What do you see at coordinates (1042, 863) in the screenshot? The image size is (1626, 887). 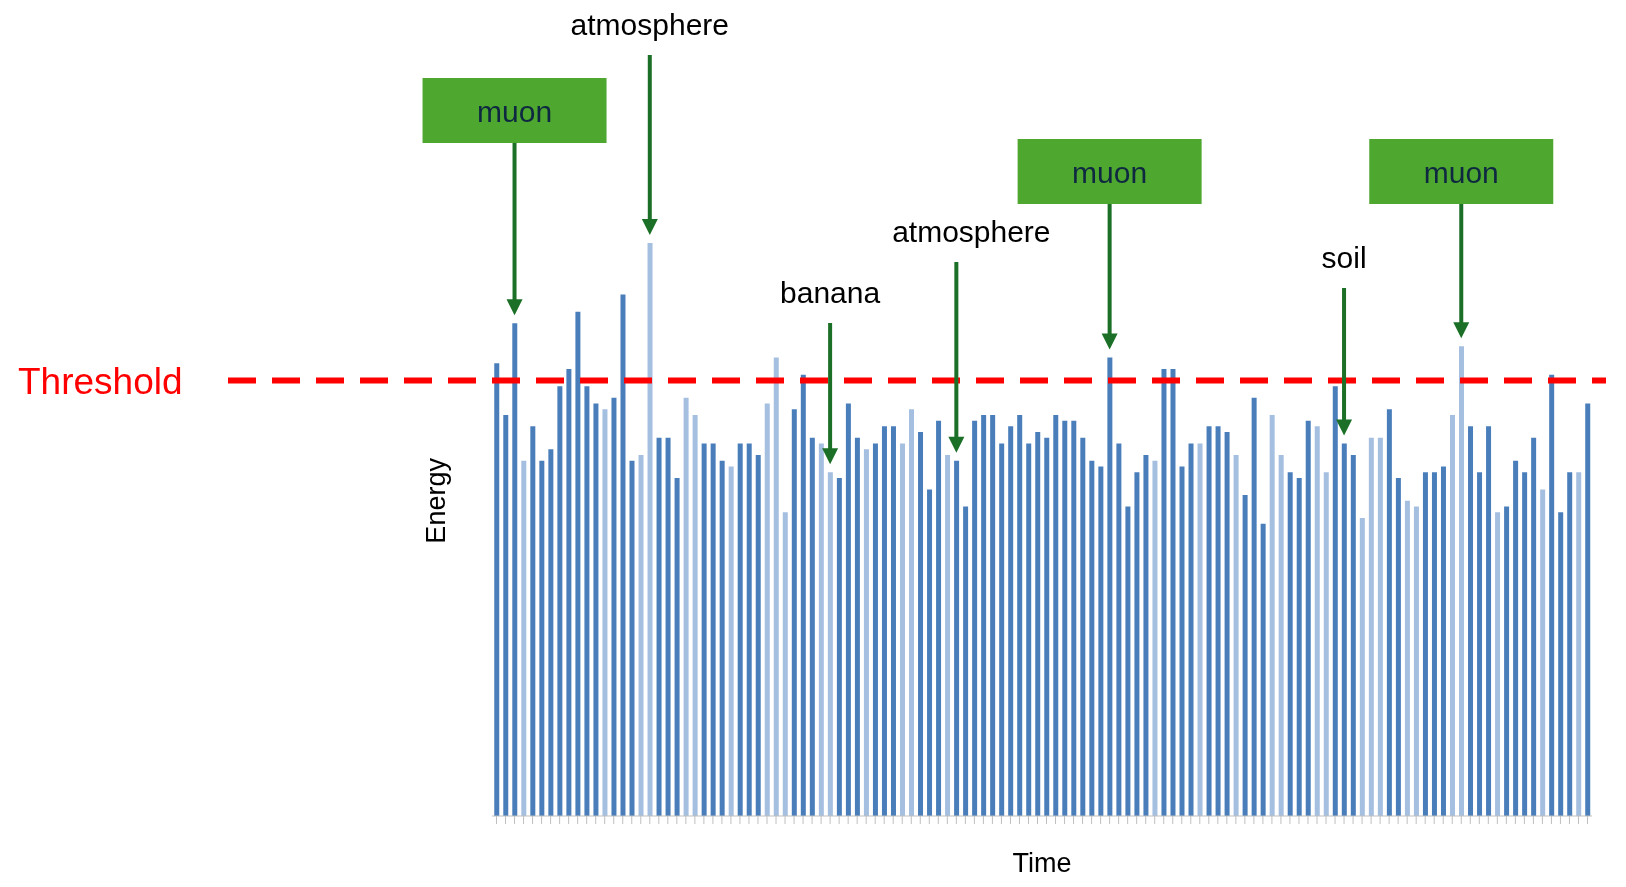 I see `x-axis-title: Time` at bounding box center [1042, 863].